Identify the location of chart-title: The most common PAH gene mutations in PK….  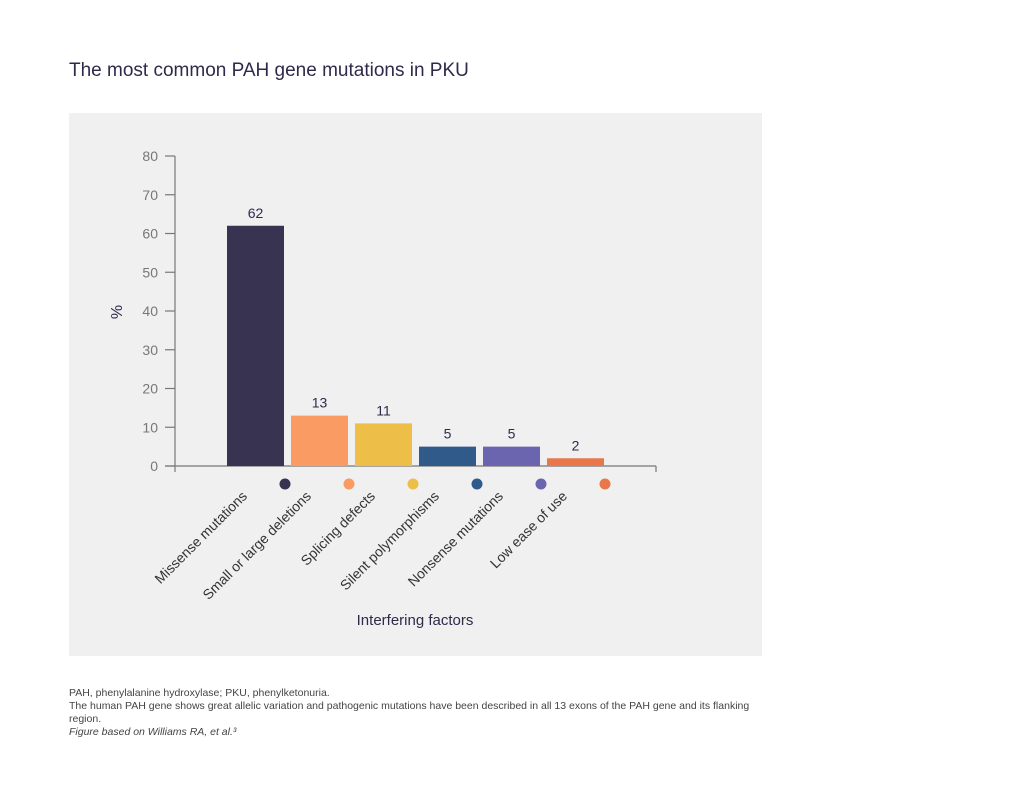
(269, 70).